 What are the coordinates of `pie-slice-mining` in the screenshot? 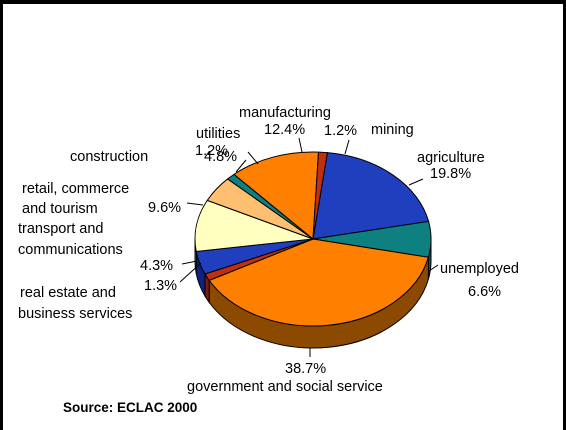 It's located at (320, 195).